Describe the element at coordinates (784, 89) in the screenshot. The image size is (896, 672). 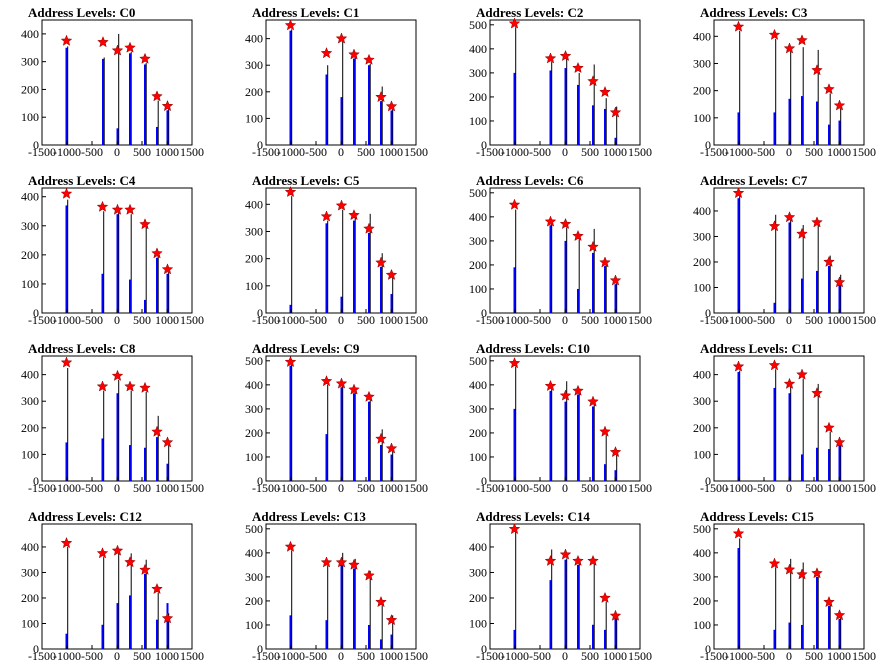
I see `chart-svg: 0 100 200 300 400 -1500-1000 -500 0 500 1000 1500` at that location.